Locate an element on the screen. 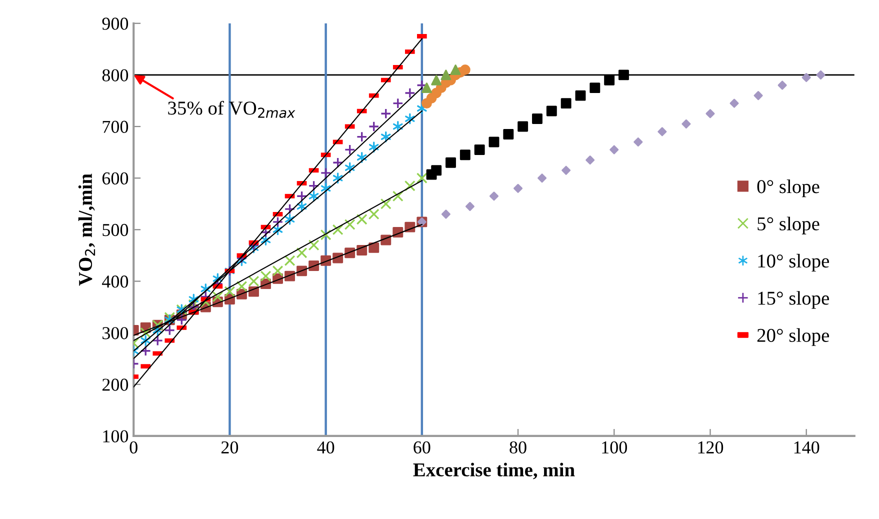 The width and height of the screenshot is (879, 519). y-tick-label: 100 is located at coordinates (115, 436).